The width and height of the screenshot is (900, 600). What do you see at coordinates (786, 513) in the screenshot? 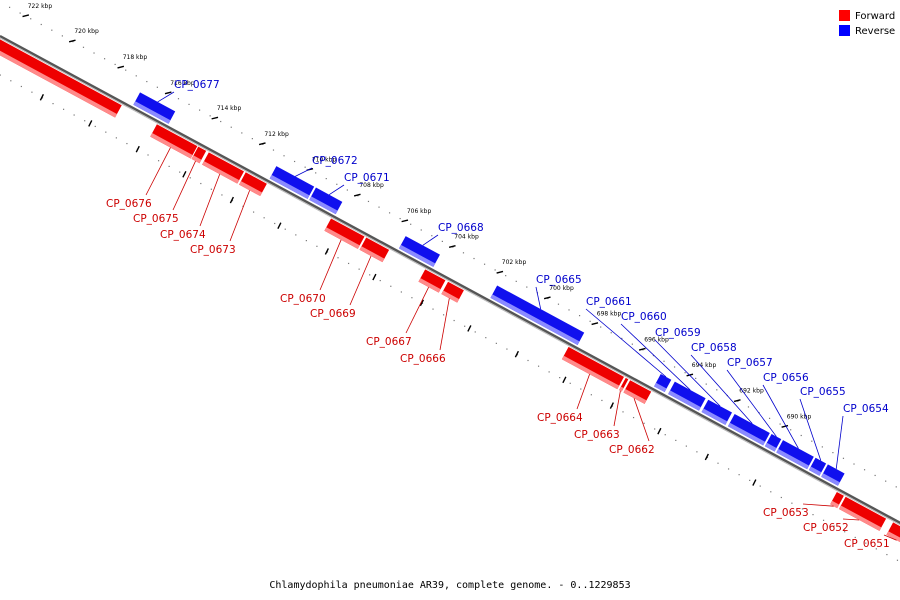
I see `gene-label: CP_0653` at bounding box center [786, 513].